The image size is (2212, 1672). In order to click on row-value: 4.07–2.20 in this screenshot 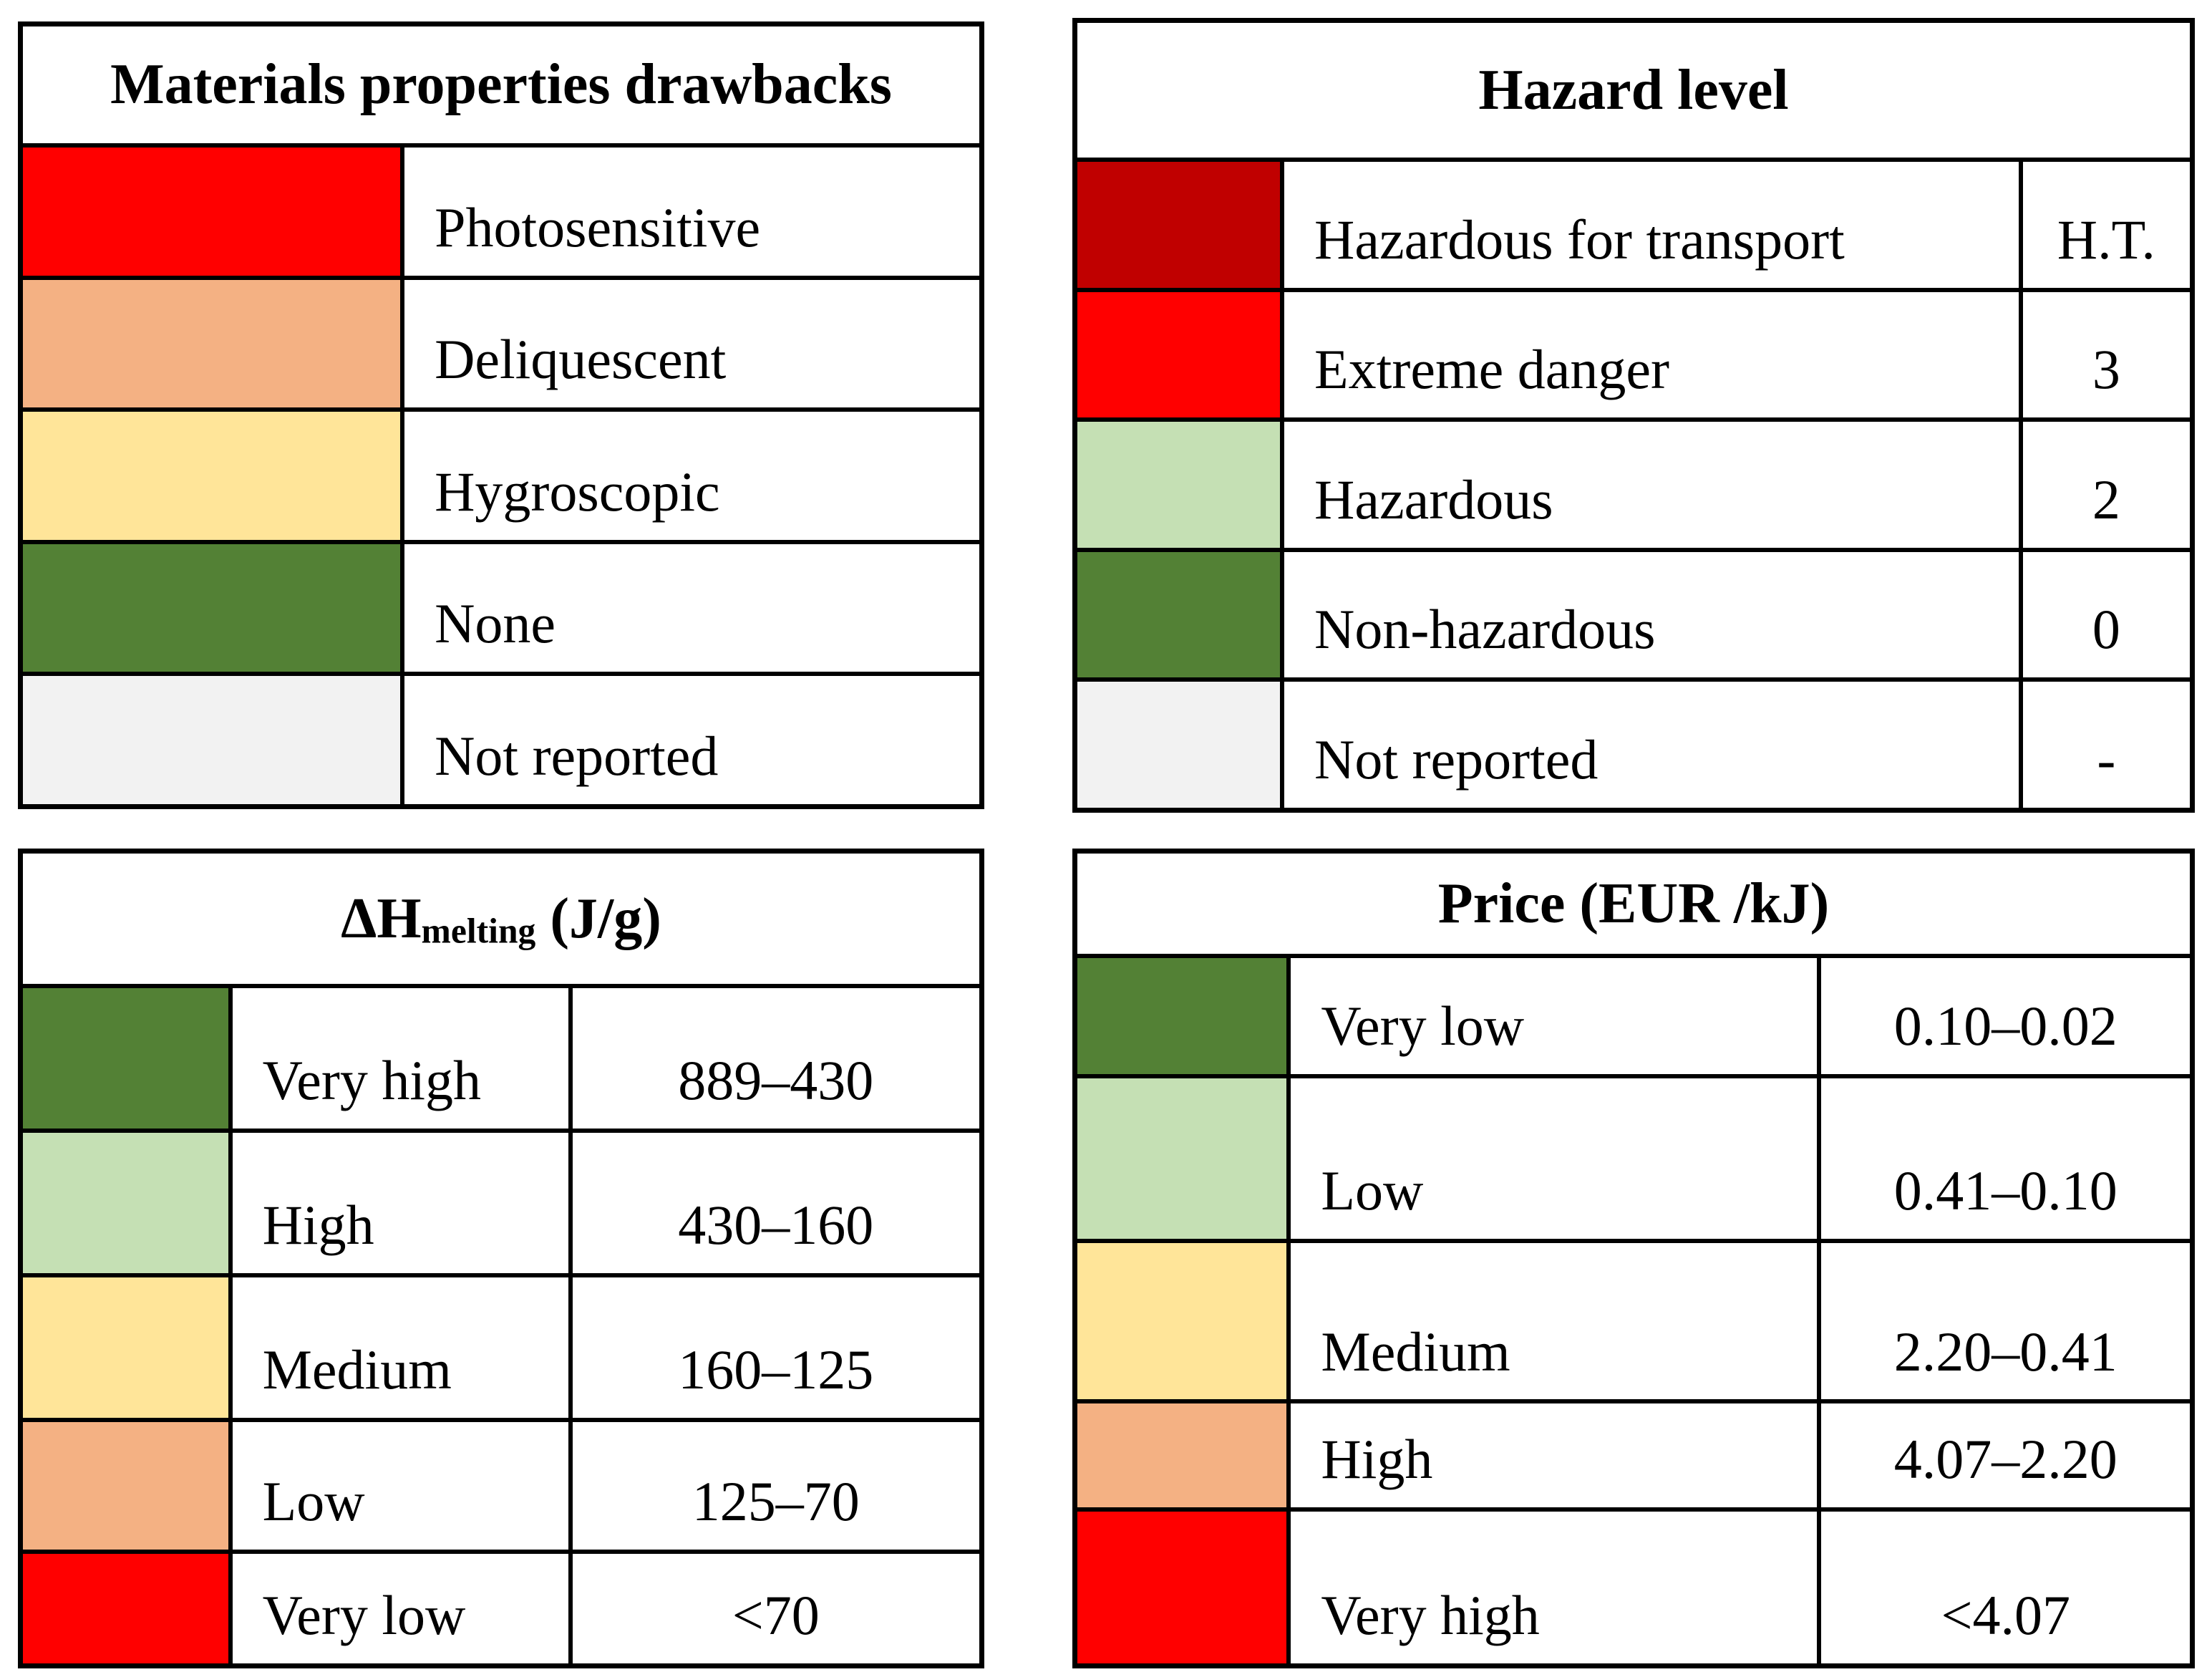, I will do `click(2004, 1455)`.